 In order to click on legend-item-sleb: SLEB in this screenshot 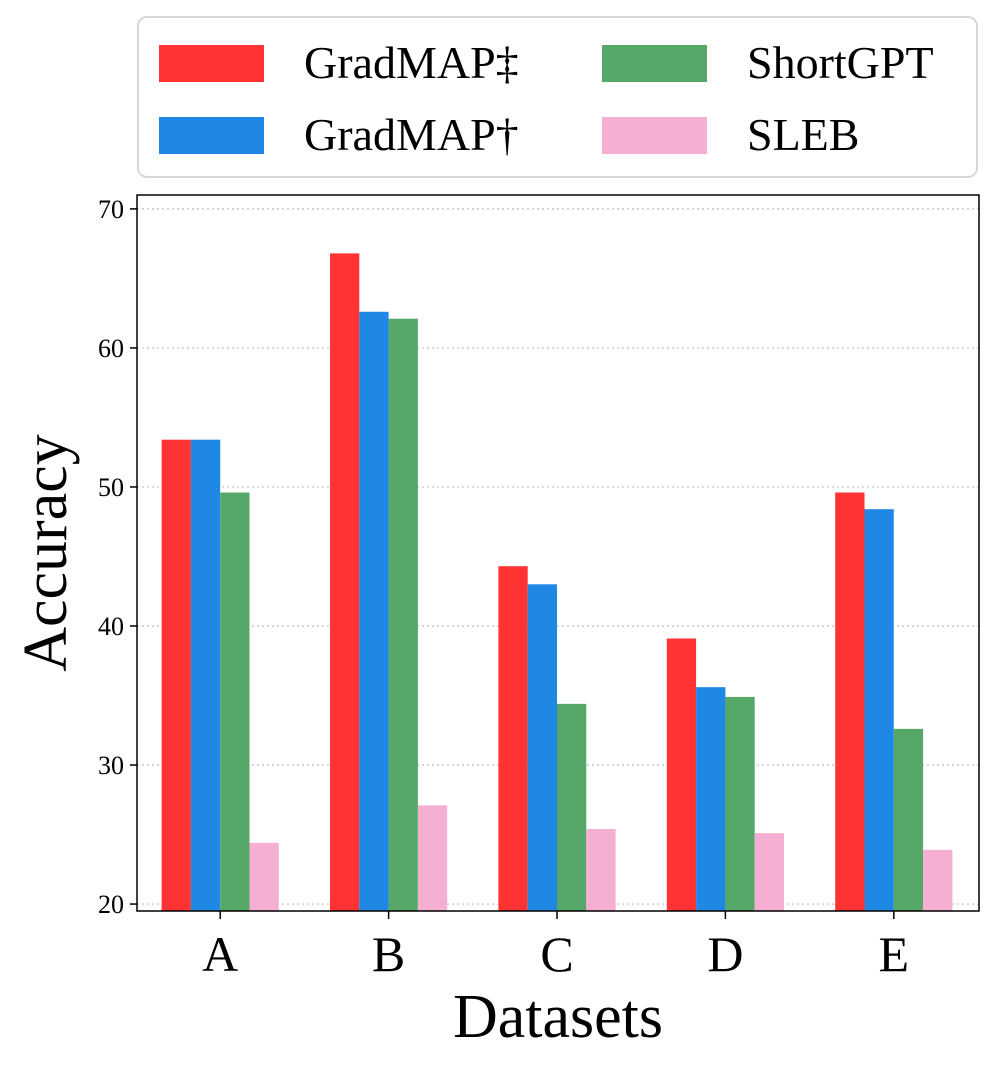, I will do `click(730, 135)`.